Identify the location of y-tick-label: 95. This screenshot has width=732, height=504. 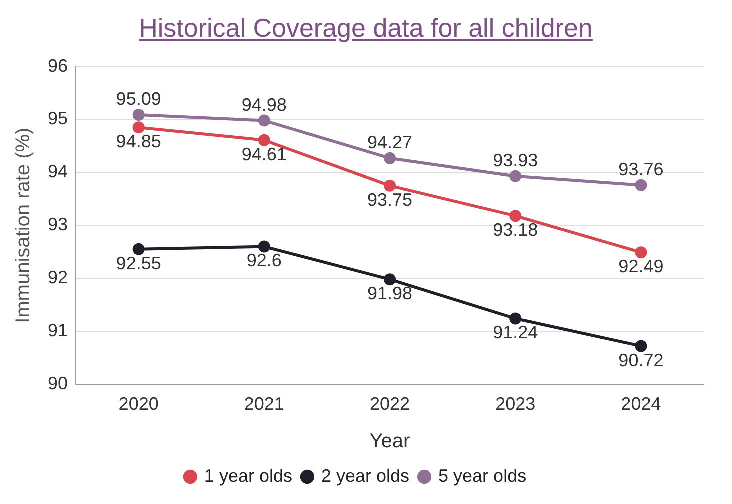
(58, 118).